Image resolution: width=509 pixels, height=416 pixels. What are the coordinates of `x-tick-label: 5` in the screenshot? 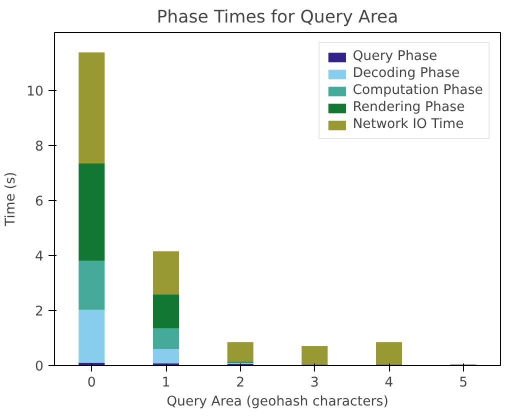 It's located at (463, 383).